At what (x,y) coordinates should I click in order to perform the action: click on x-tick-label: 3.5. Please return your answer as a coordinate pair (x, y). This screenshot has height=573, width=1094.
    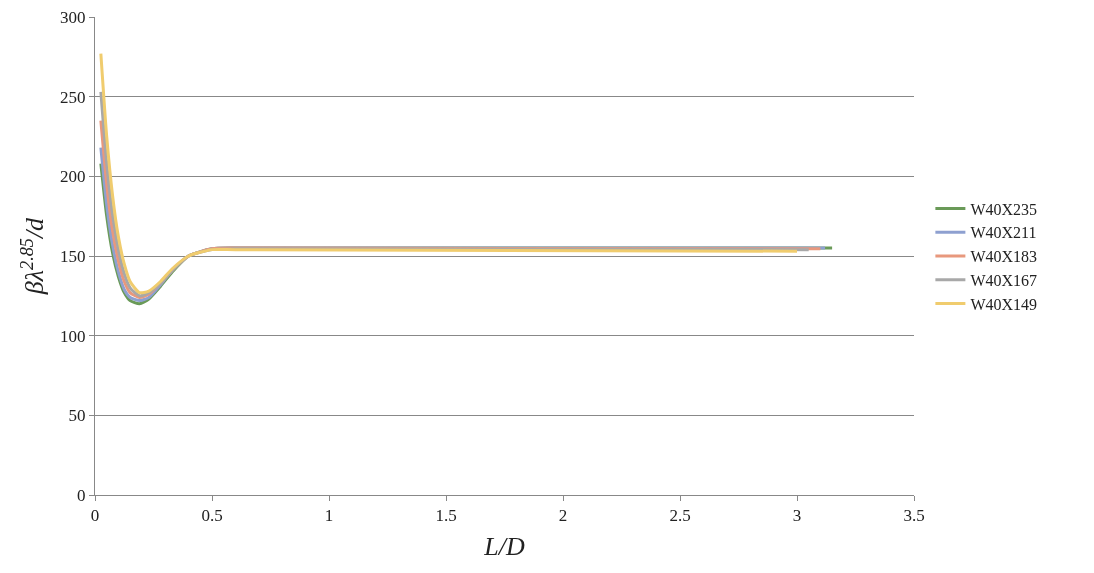
    Looking at the image, I should click on (914, 516).